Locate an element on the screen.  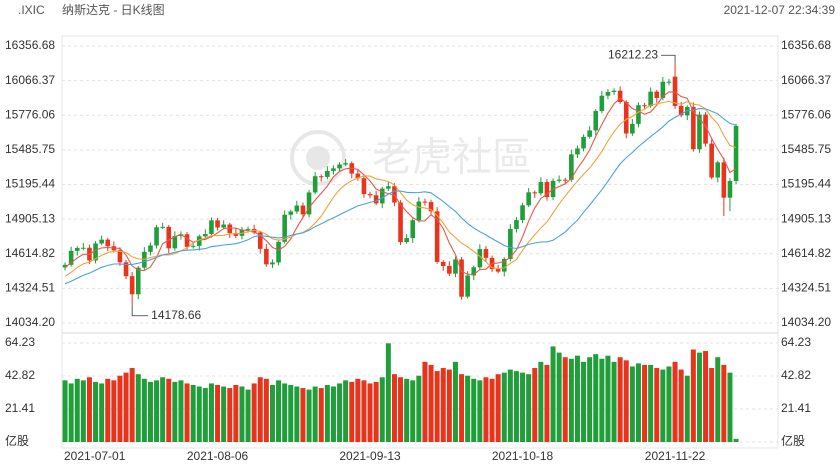
x-tick-label: 2021-10-18 is located at coordinates (523, 456).